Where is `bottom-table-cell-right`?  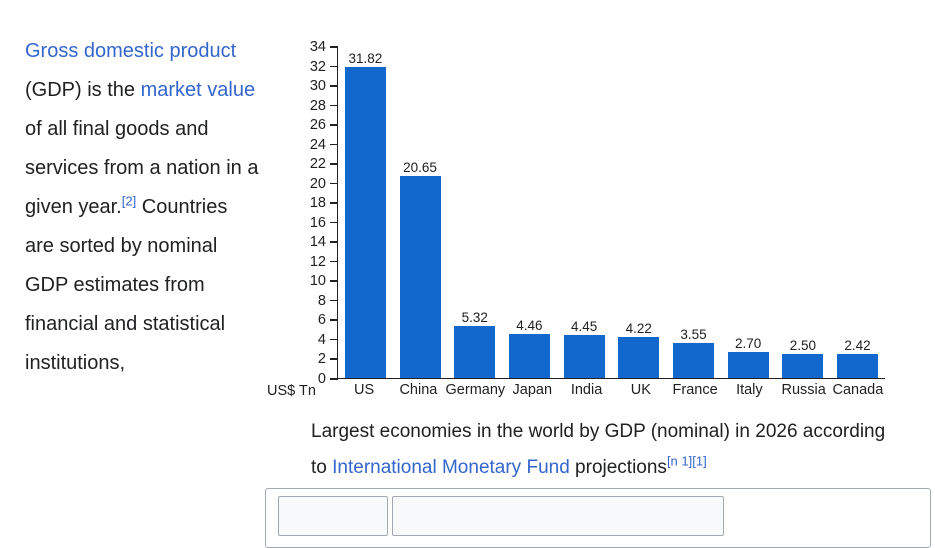
bottom-table-cell-right is located at coordinates (558, 516).